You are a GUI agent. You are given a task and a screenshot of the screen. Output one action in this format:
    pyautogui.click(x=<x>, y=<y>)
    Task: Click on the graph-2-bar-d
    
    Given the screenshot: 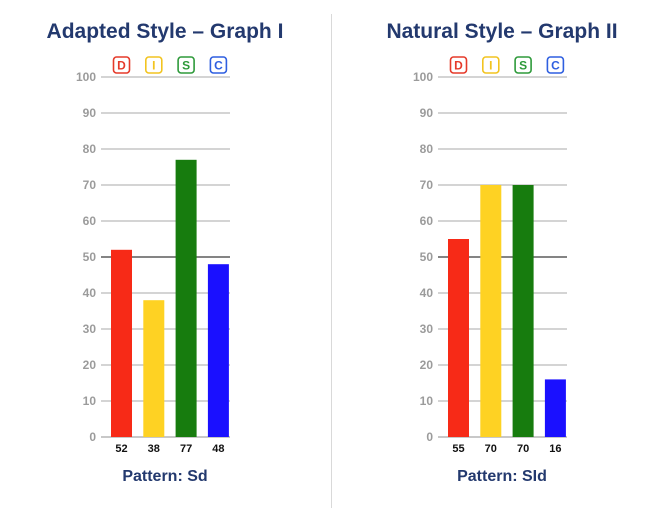 What is the action you would take?
    pyautogui.click(x=458, y=338)
    